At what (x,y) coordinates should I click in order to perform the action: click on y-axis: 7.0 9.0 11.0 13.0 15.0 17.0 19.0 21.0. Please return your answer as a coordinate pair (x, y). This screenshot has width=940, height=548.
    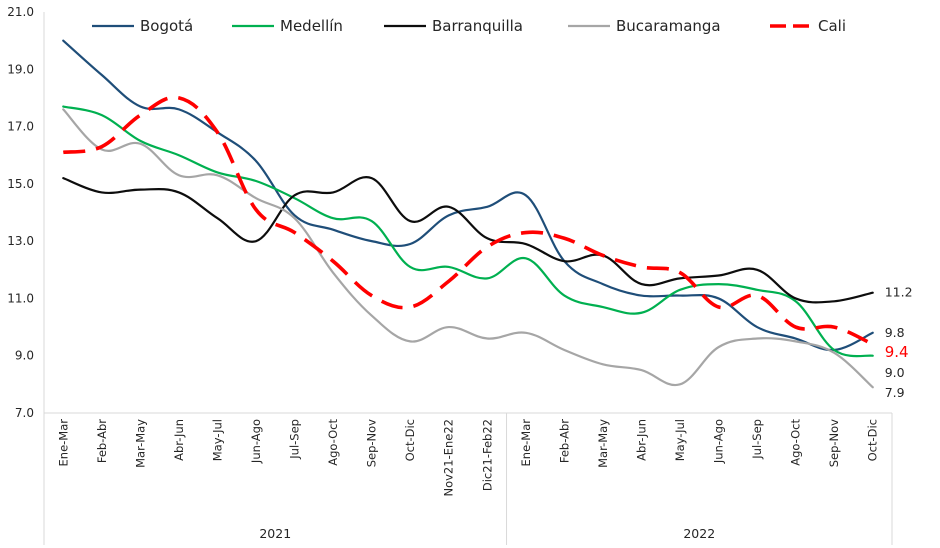
    Looking at the image, I should click on (26, 212).